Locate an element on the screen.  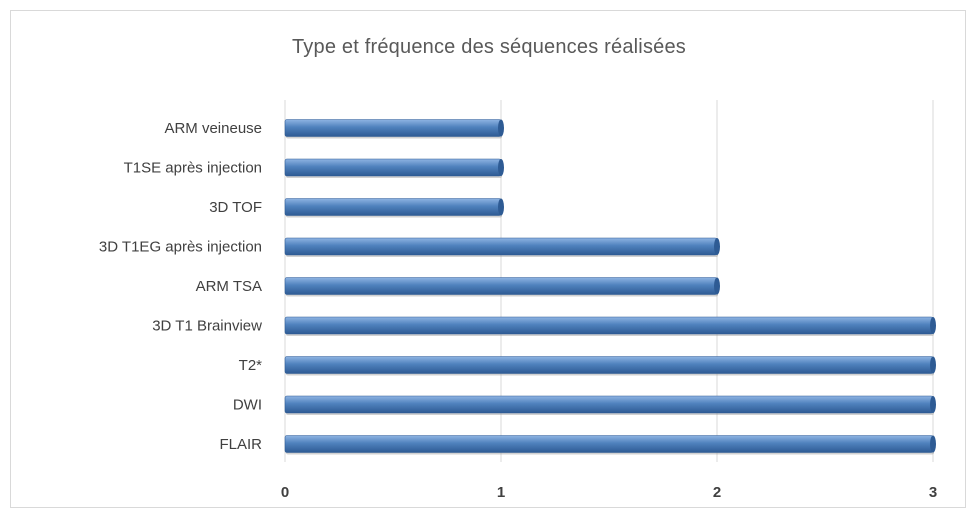
category-label: ARM TSA is located at coordinates (229, 286).